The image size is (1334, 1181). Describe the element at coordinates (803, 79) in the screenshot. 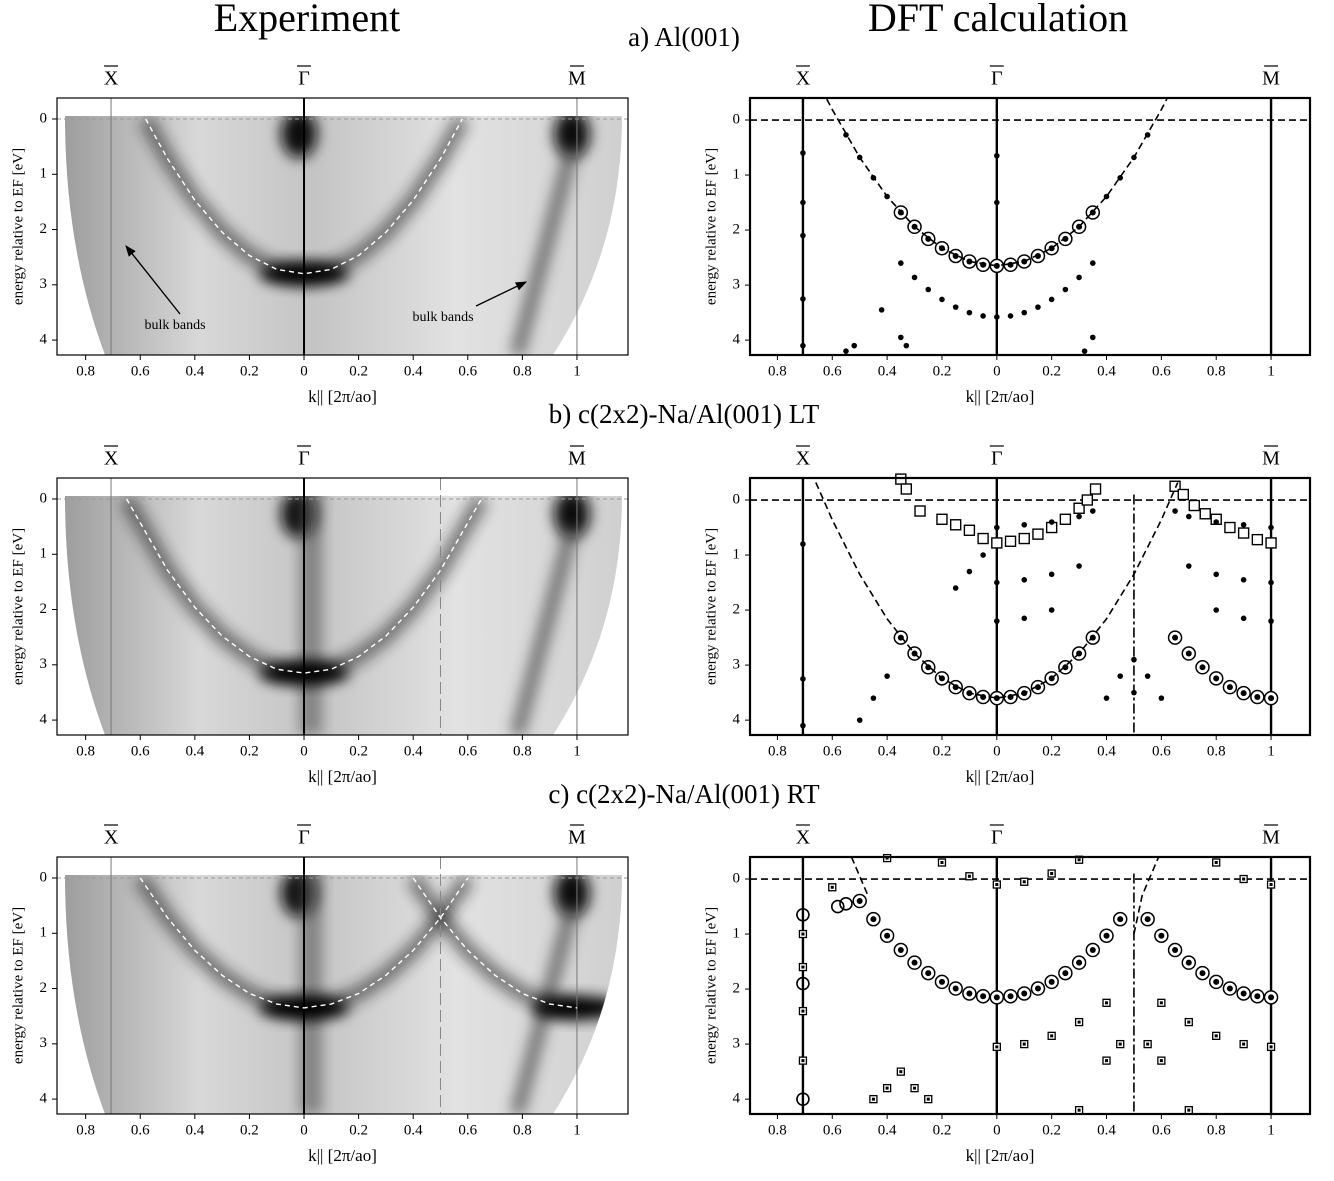

I see `symmetry-label: X` at that location.